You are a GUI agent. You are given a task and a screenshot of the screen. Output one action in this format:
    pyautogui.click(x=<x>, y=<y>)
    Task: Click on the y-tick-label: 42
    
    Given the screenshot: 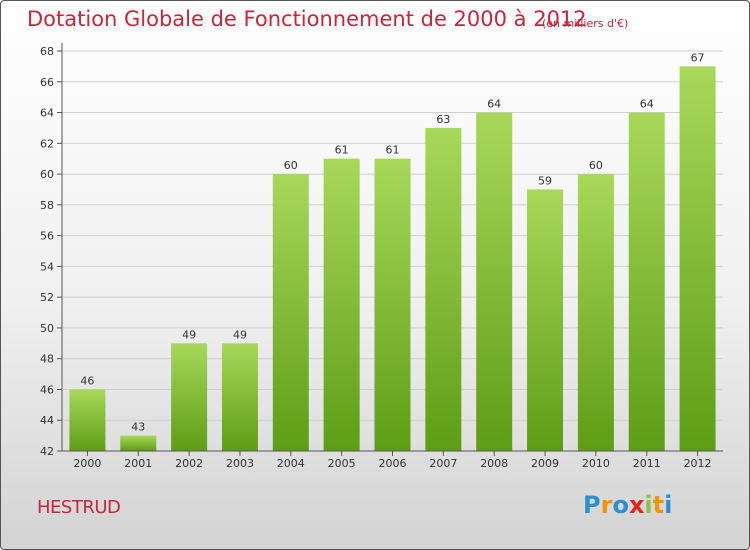 What is the action you would take?
    pyautogui.click(x=47, y=451)
    